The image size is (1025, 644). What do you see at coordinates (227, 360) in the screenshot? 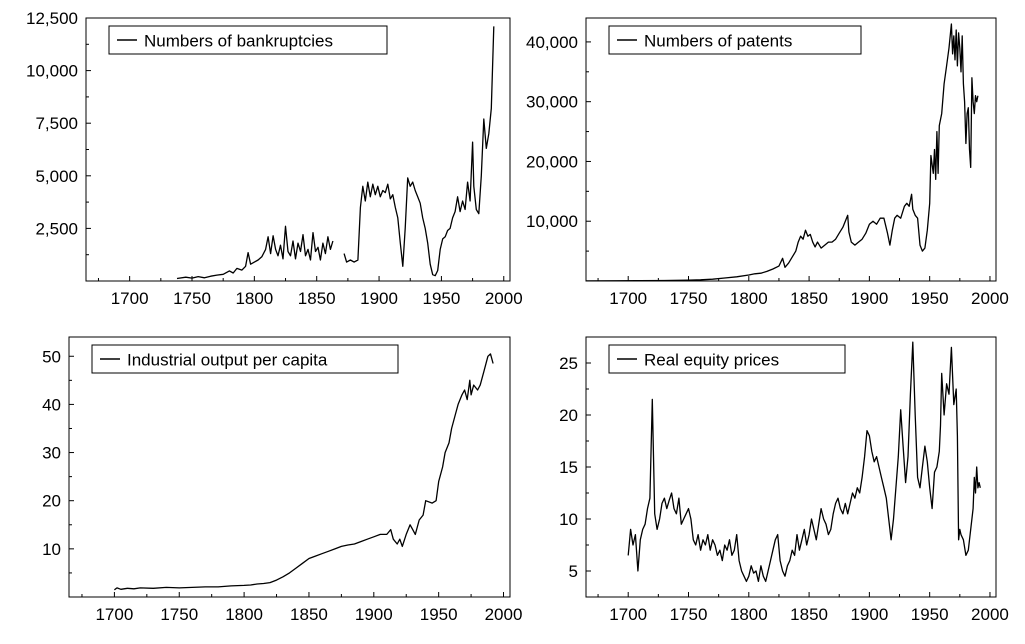
I see `legend-label: Industrial output per capita` at bounding box center [227, 360].